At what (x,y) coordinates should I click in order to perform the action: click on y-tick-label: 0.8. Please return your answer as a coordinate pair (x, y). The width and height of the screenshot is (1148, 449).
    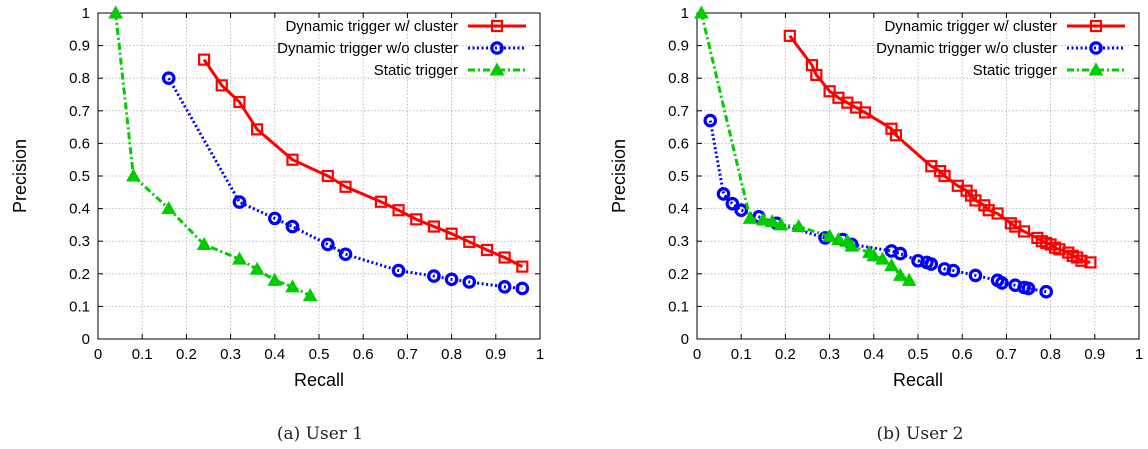
    Looking at the image, I should click on (678, 78).